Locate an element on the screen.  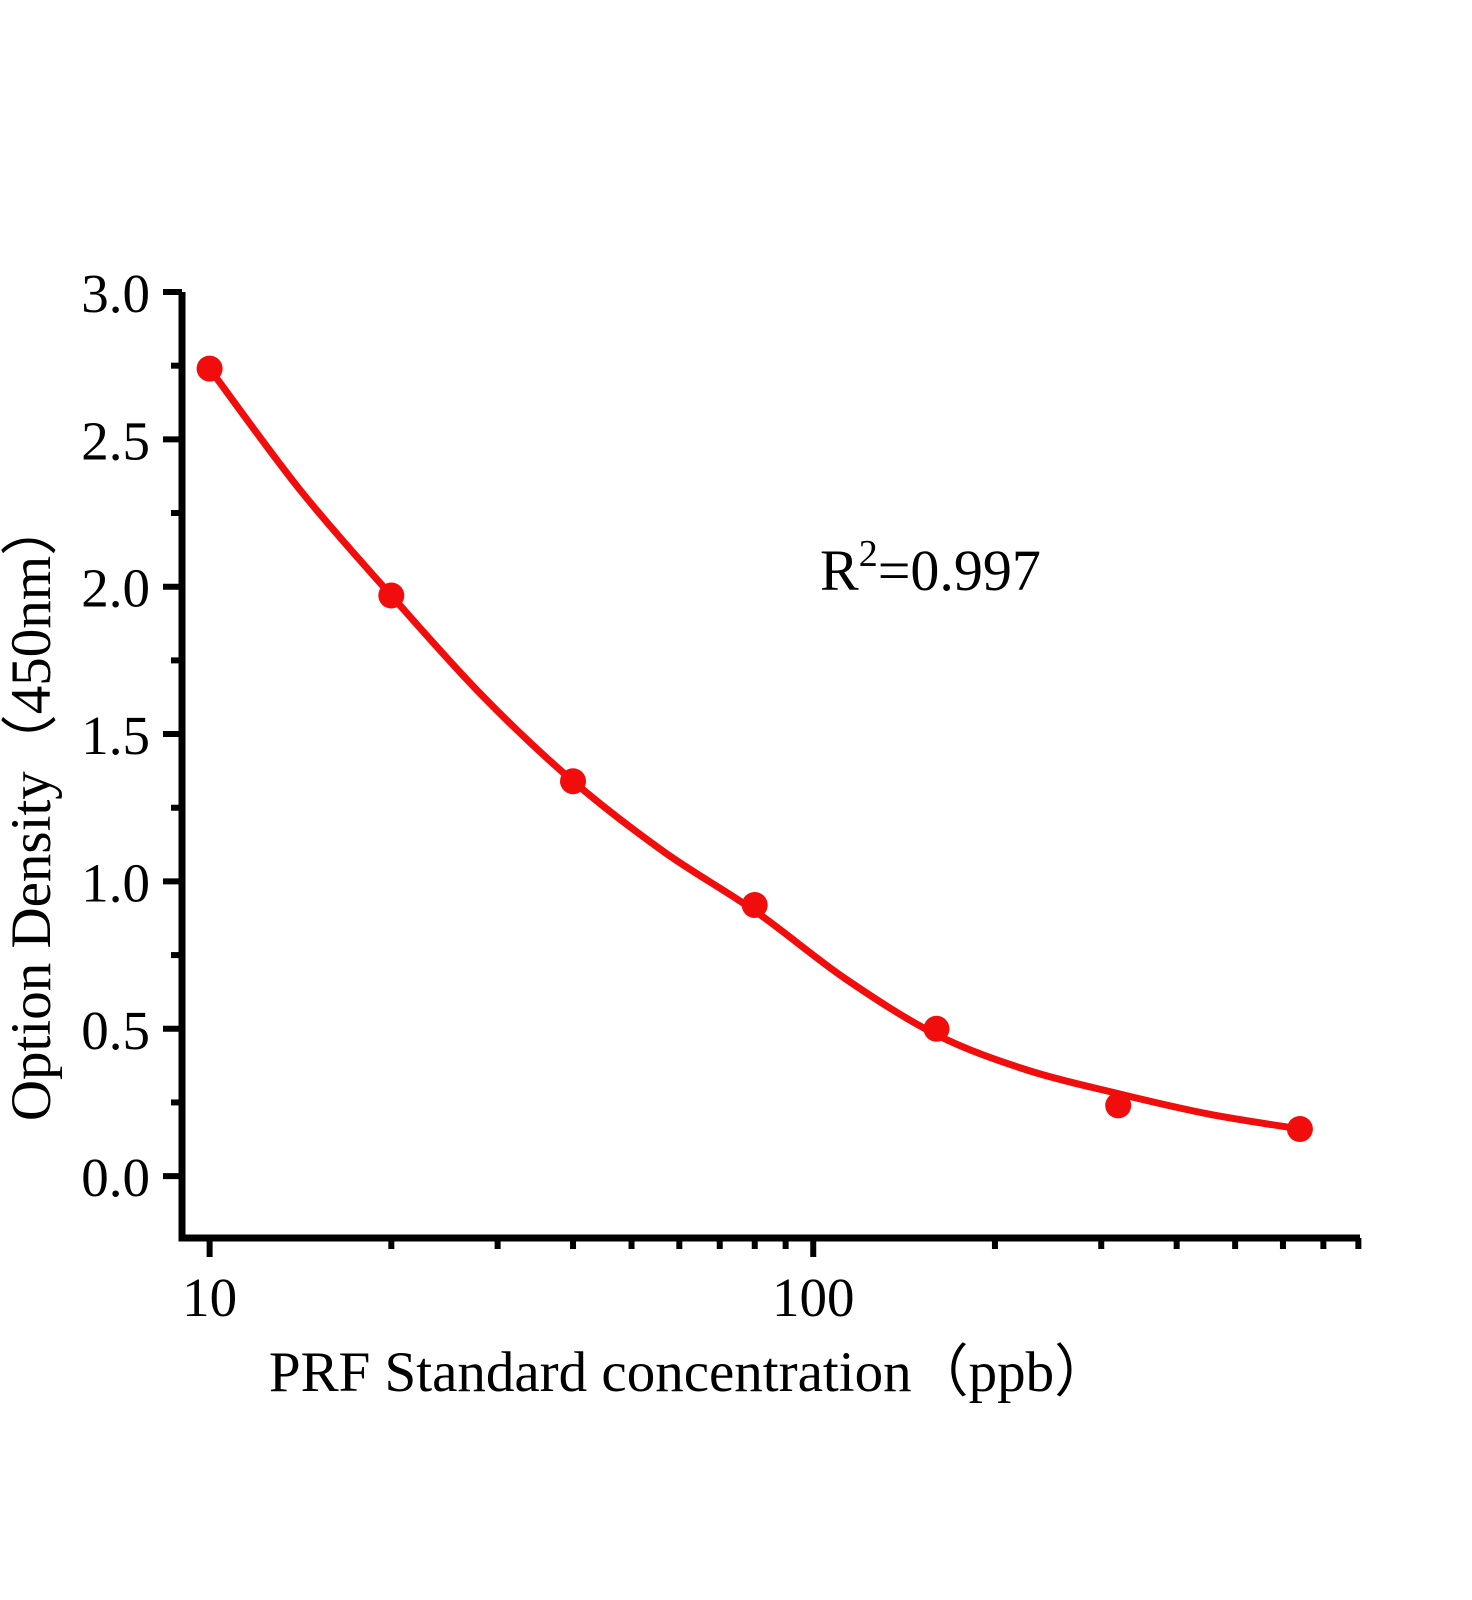
y-tick-label: 1.5 is located at coordinates (115, 735).